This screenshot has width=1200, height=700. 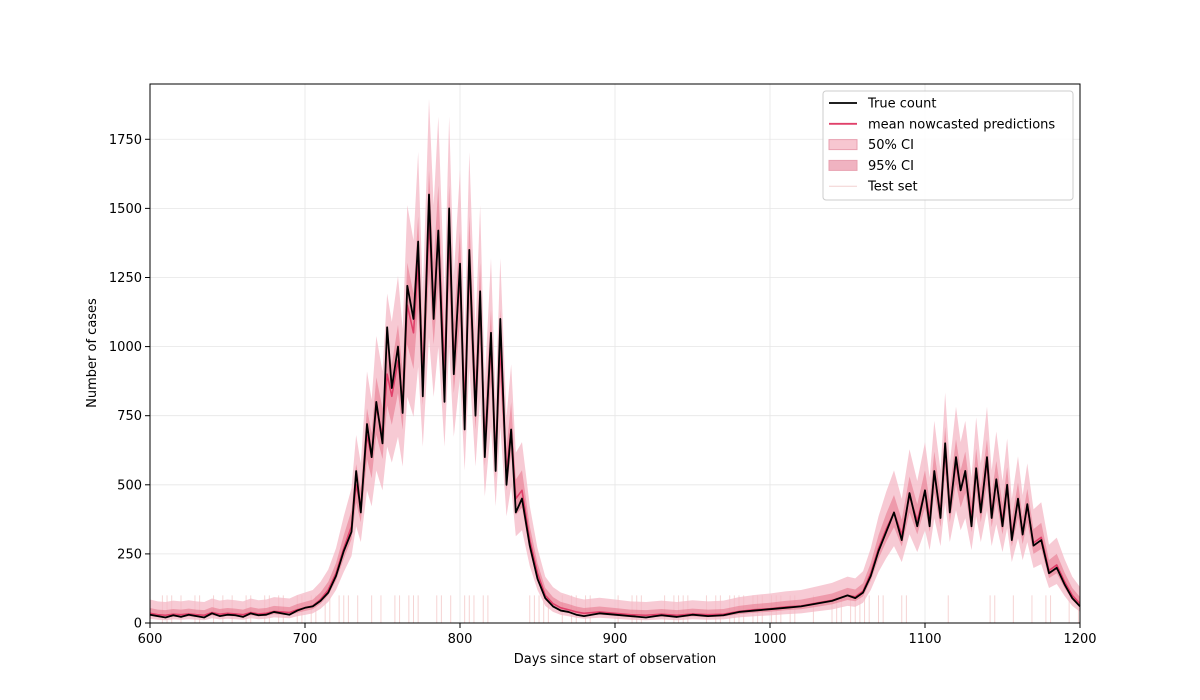 I want to click on legend-label: Test set, so click(x=892, y=187).